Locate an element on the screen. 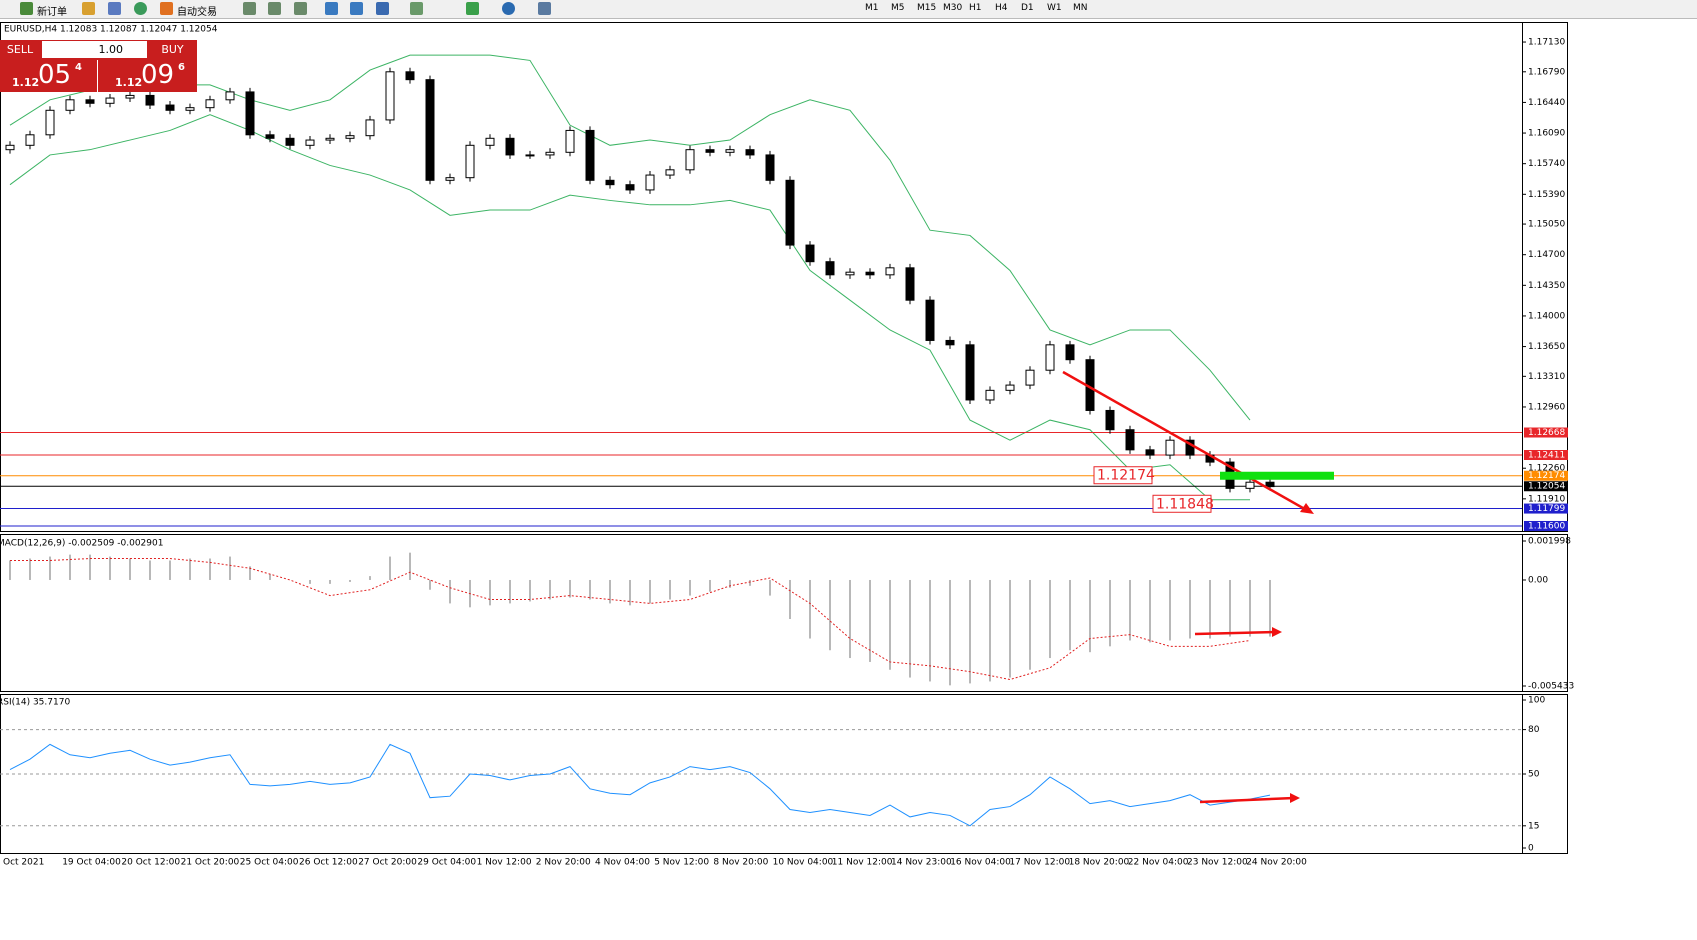  auto-trading: 自动交易 is located at coordinates (197, 12).